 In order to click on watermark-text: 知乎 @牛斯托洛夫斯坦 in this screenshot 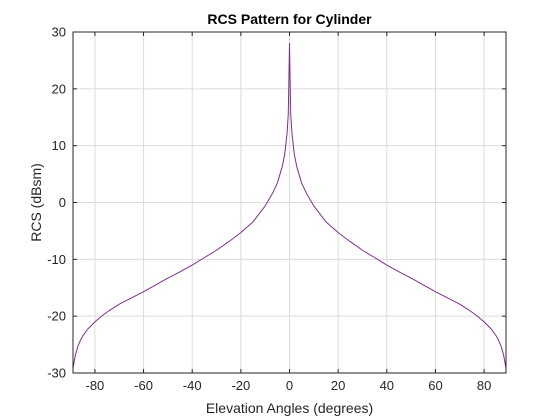, I will do `click(445, 397)`.